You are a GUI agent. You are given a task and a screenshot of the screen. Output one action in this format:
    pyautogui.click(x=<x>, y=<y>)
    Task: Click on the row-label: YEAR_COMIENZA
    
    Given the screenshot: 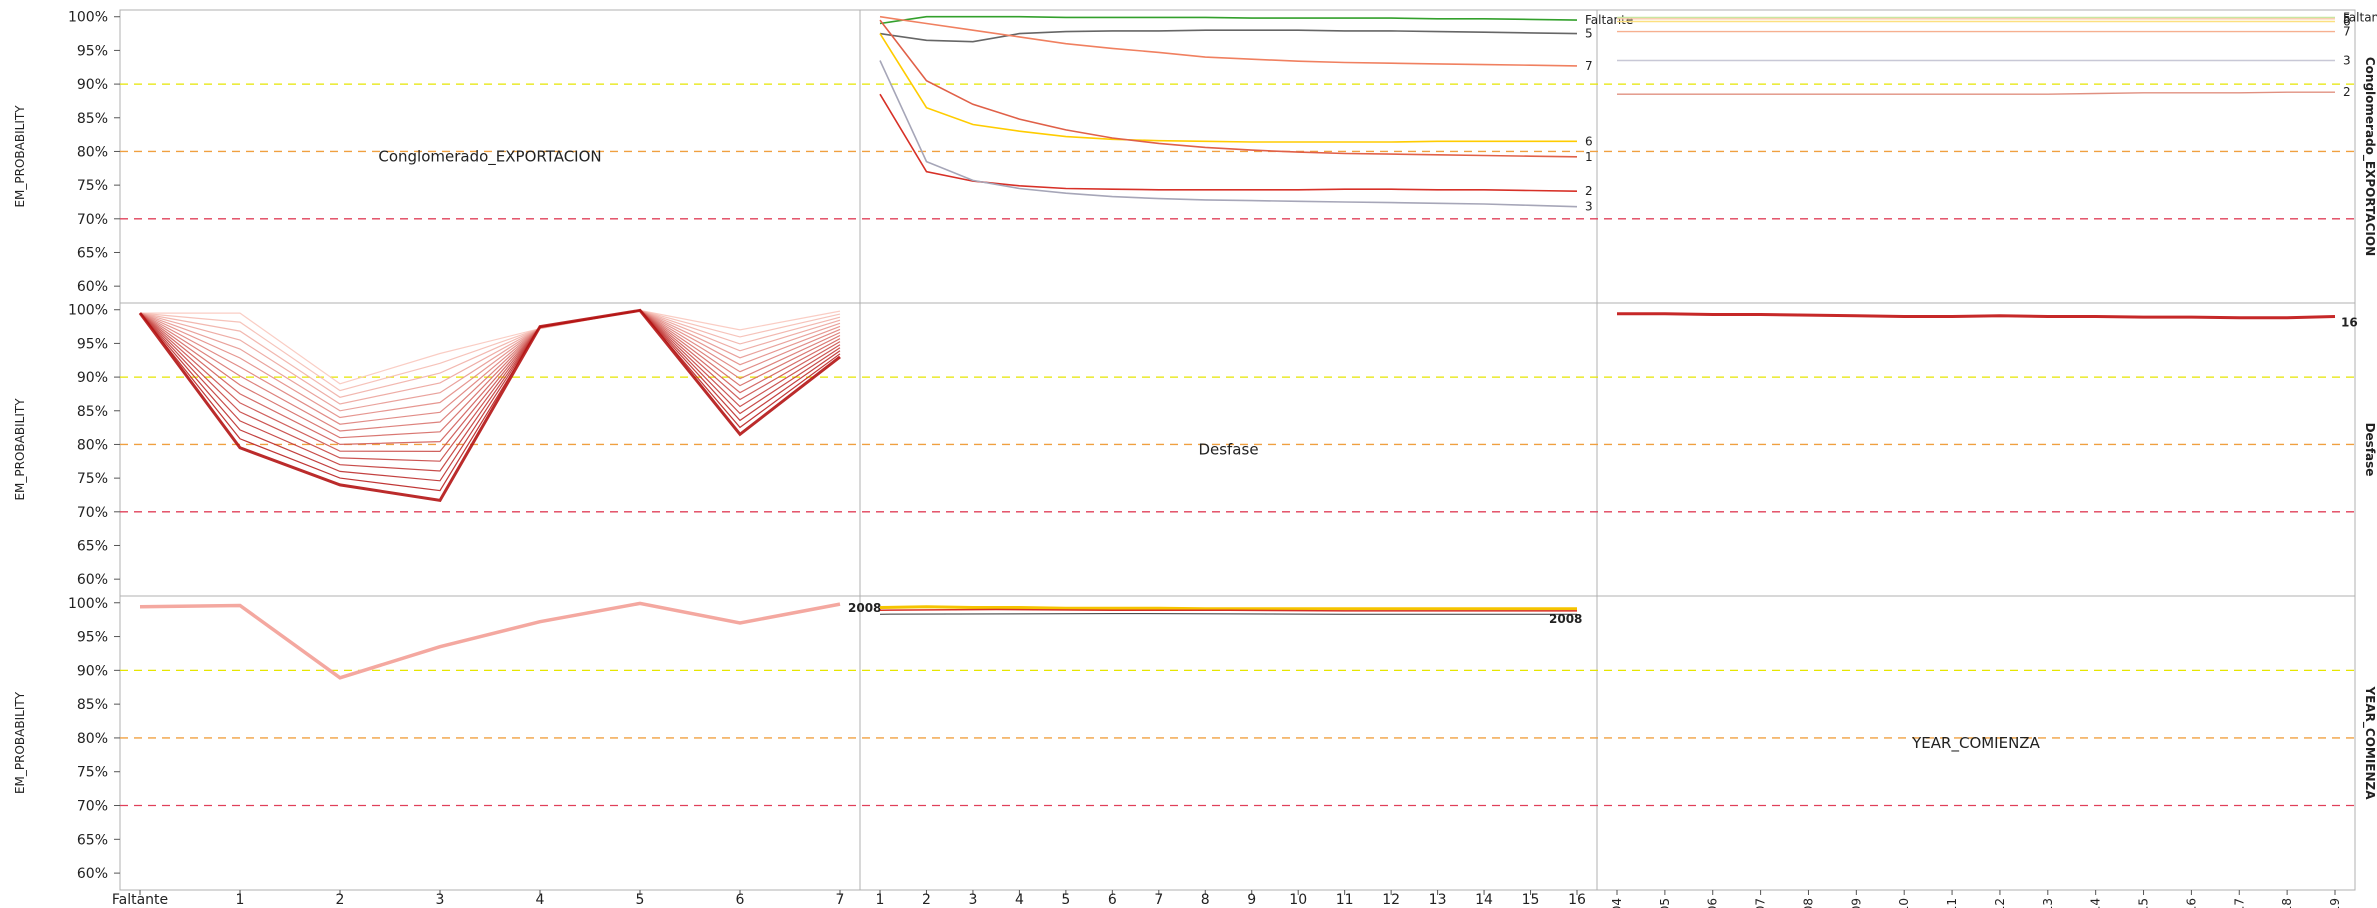 What is the action you would take?
    pyautogui.click(x=2369, y=742)
    